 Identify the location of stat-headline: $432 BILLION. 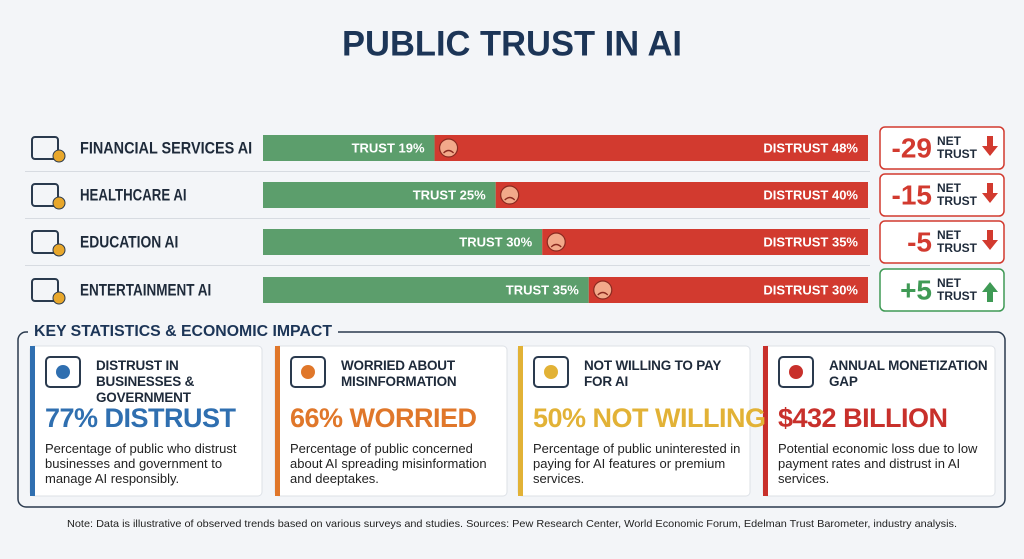
(863, 418).